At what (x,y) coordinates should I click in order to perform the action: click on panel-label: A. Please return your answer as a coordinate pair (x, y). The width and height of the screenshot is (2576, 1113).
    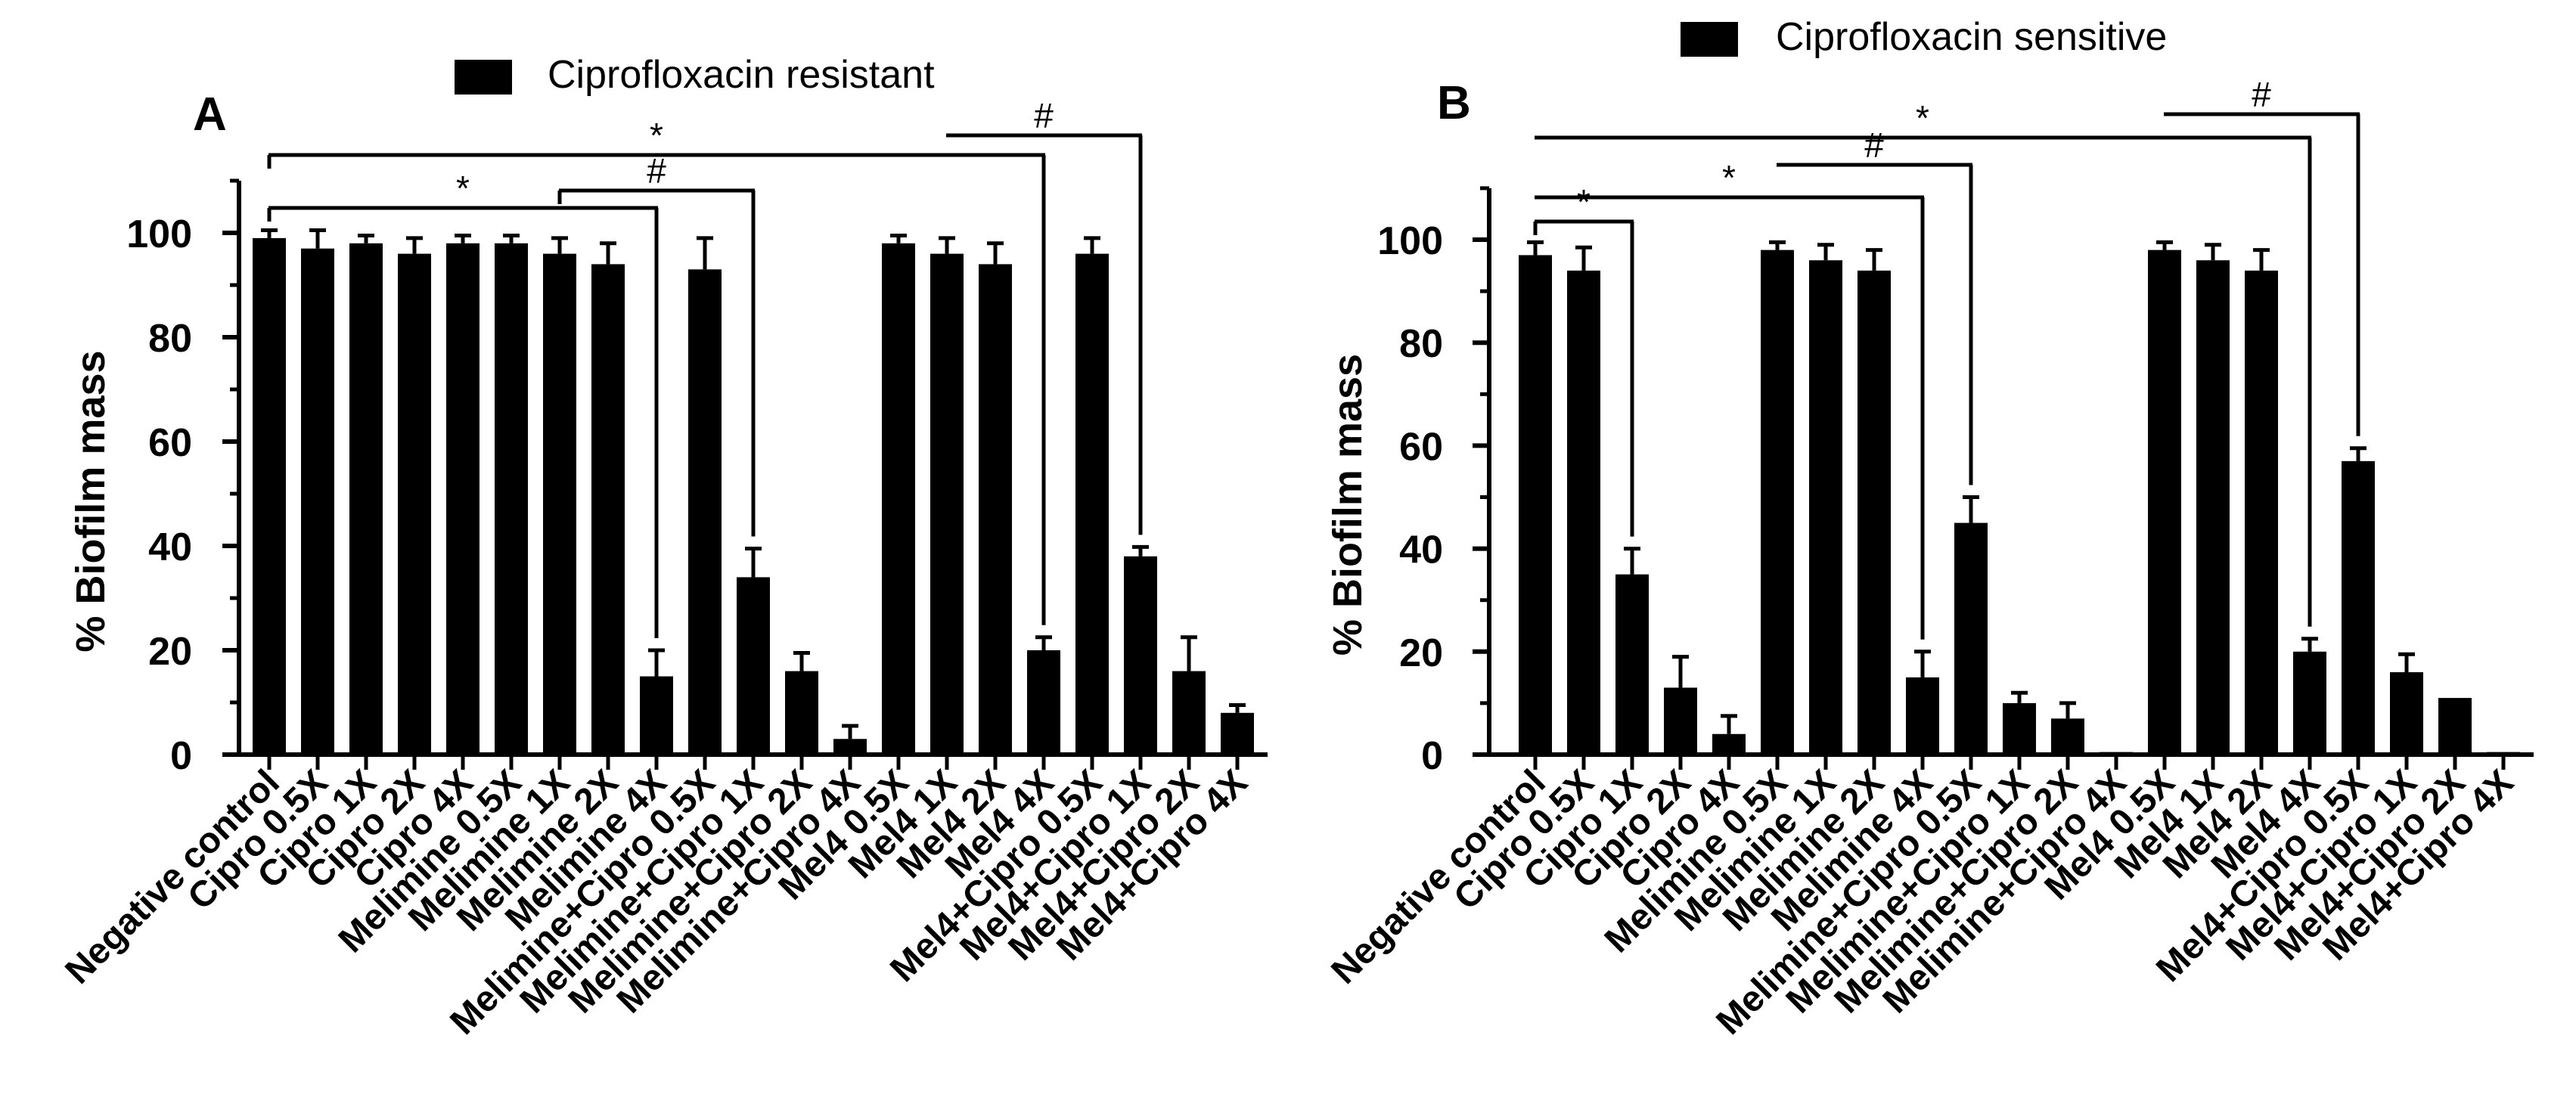
    Looking at the image, I should click on (210, 114).